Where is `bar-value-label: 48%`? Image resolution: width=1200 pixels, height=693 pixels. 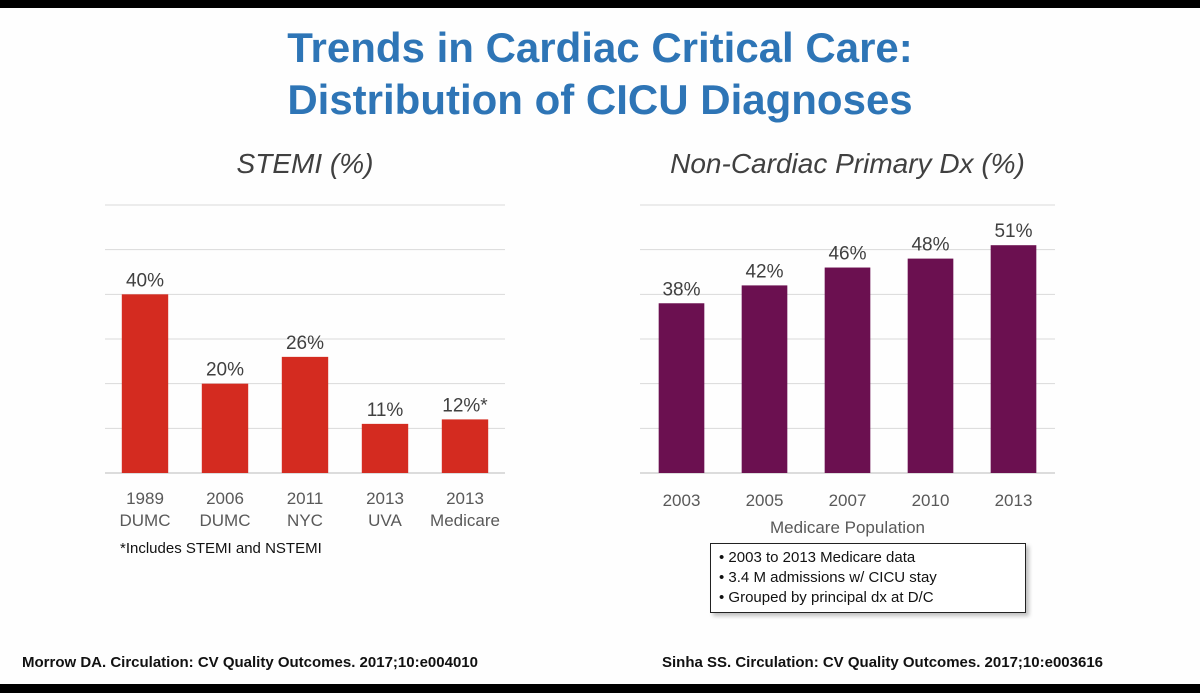
bar-value-label: 48% is located at coordinates (930, 245).